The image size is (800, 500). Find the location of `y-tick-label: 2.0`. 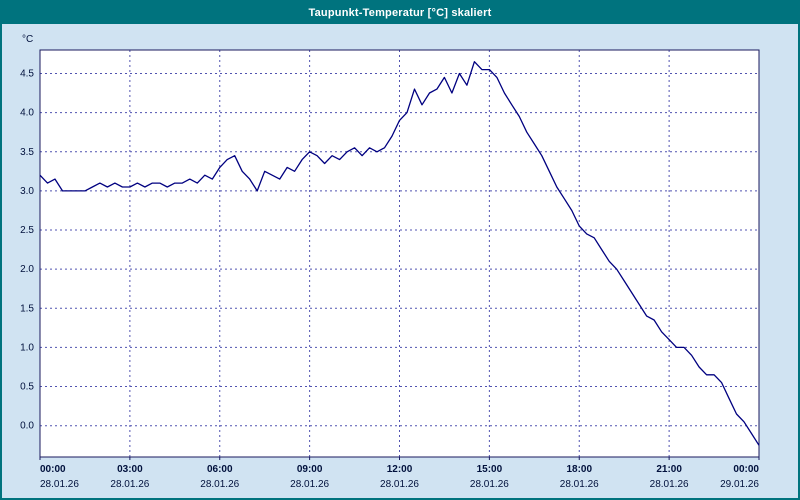

y-tick-label: 2.0 is located at coordinates (27, 269).